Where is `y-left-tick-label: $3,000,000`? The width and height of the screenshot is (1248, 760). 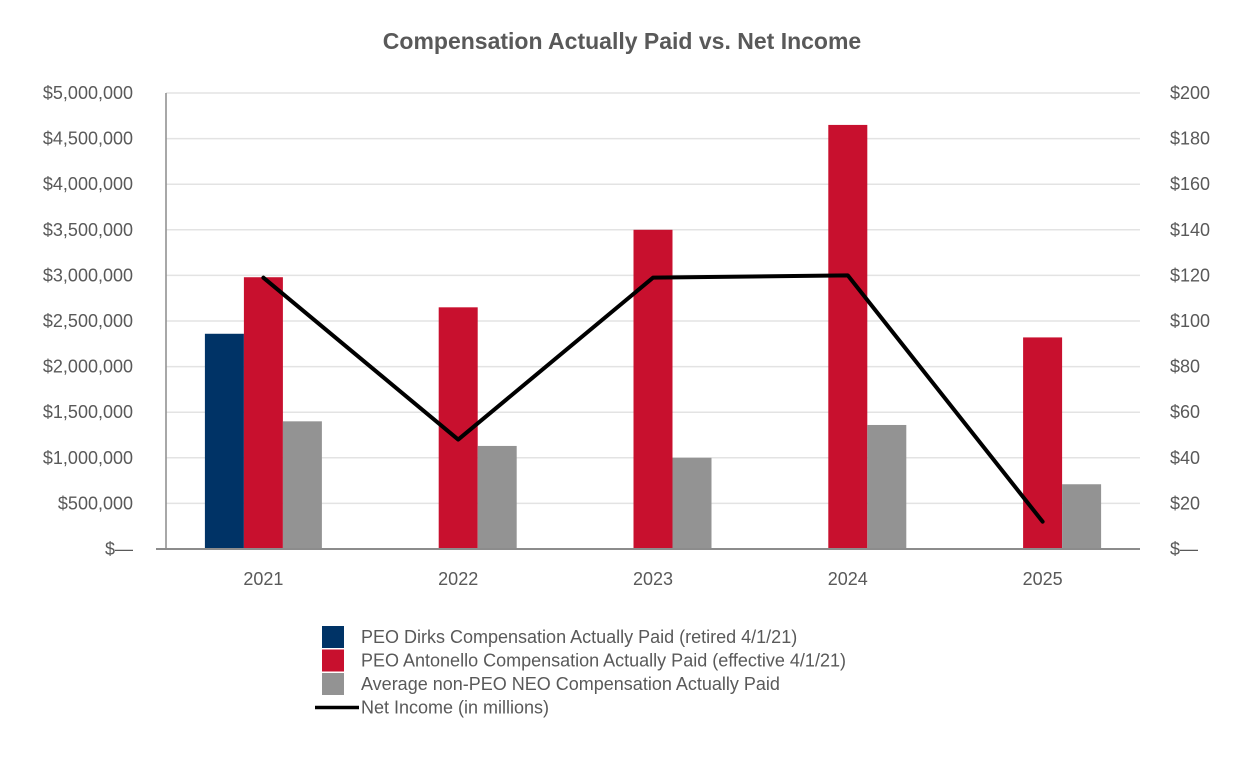 y-left-tick-label: $3,000,000 is located at coordinates (88, 275).